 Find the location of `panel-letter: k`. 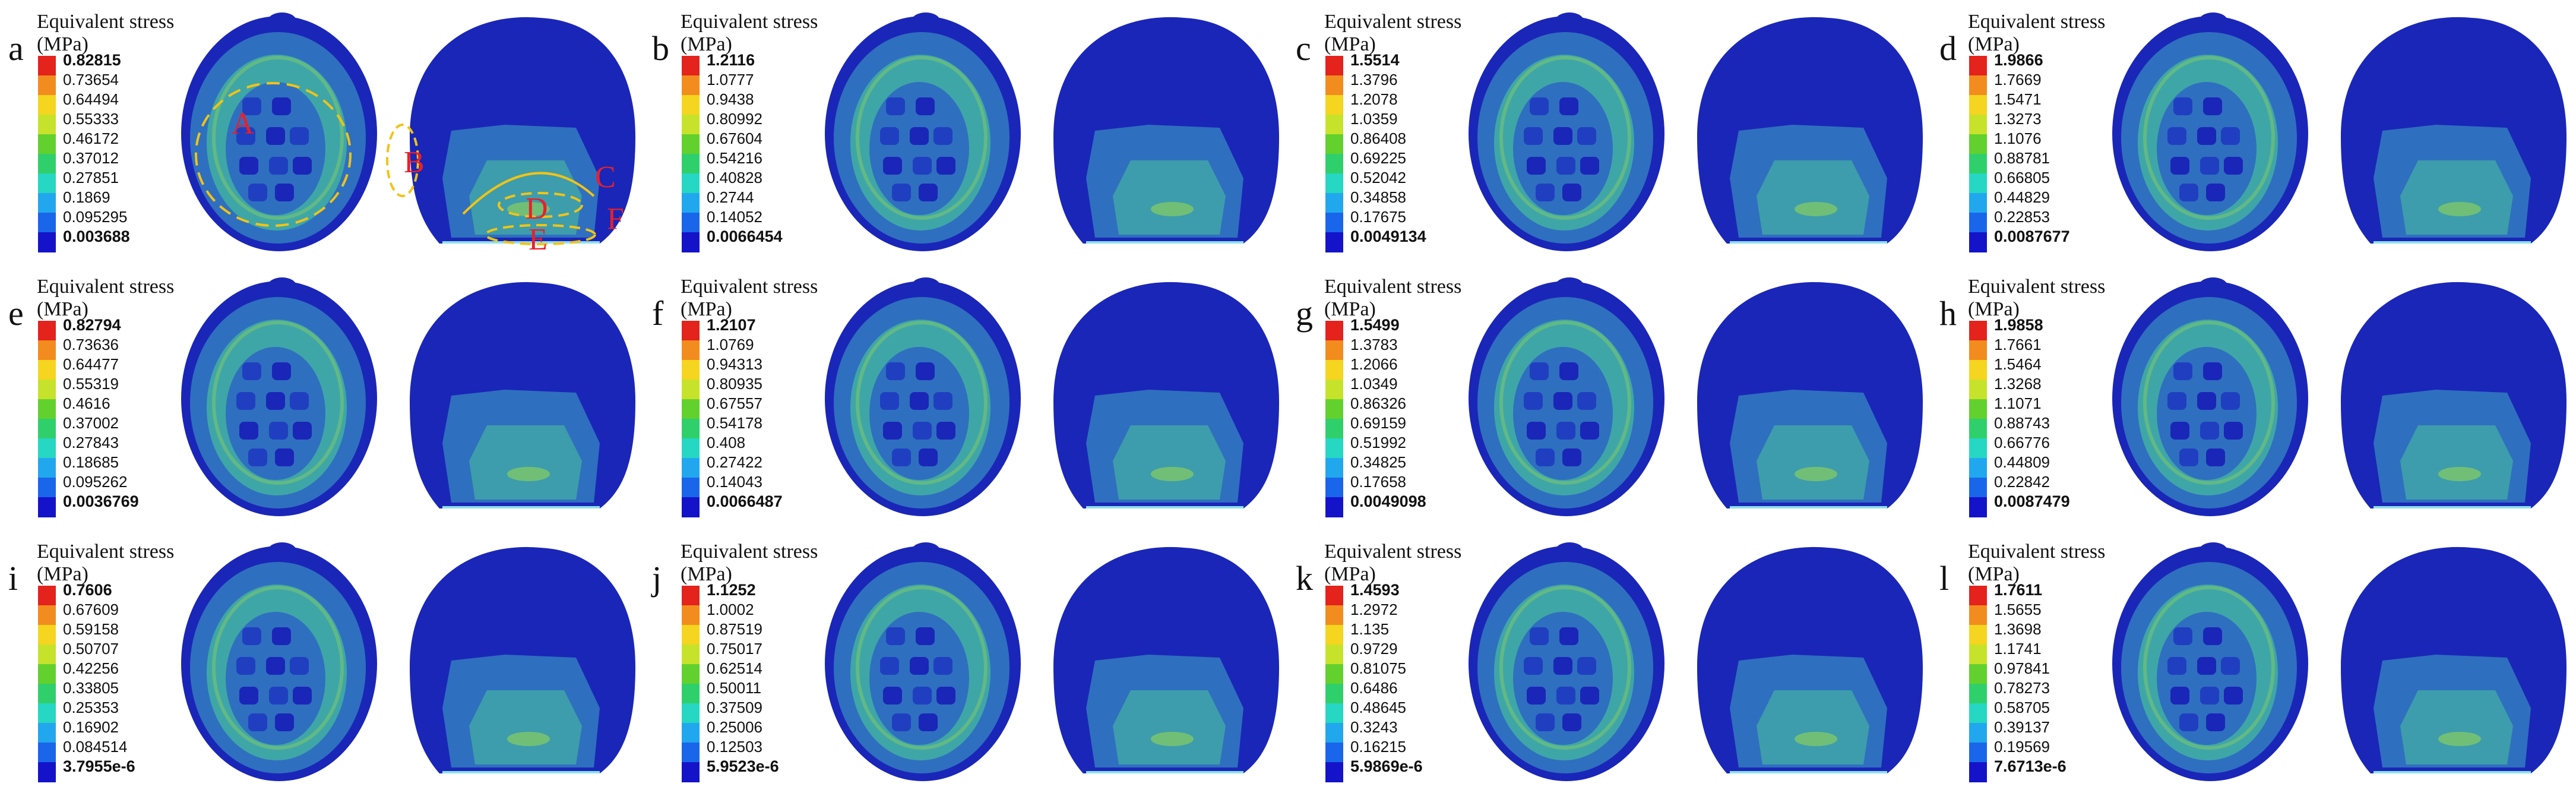

panel-letter: k is located at coordinates (1304, 578).